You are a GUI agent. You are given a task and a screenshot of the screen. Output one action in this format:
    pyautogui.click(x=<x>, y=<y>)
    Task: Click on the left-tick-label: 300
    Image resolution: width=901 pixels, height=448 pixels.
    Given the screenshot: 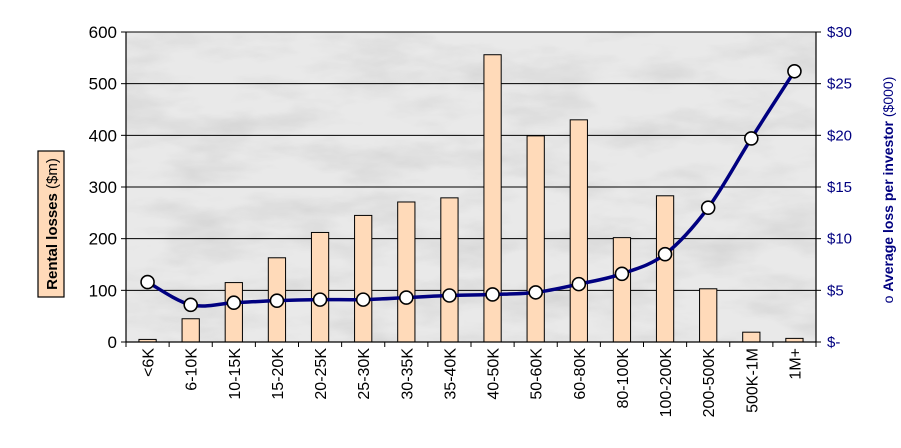 What is the action you would take?
    pyautogui.click(x=103, y=187)
    